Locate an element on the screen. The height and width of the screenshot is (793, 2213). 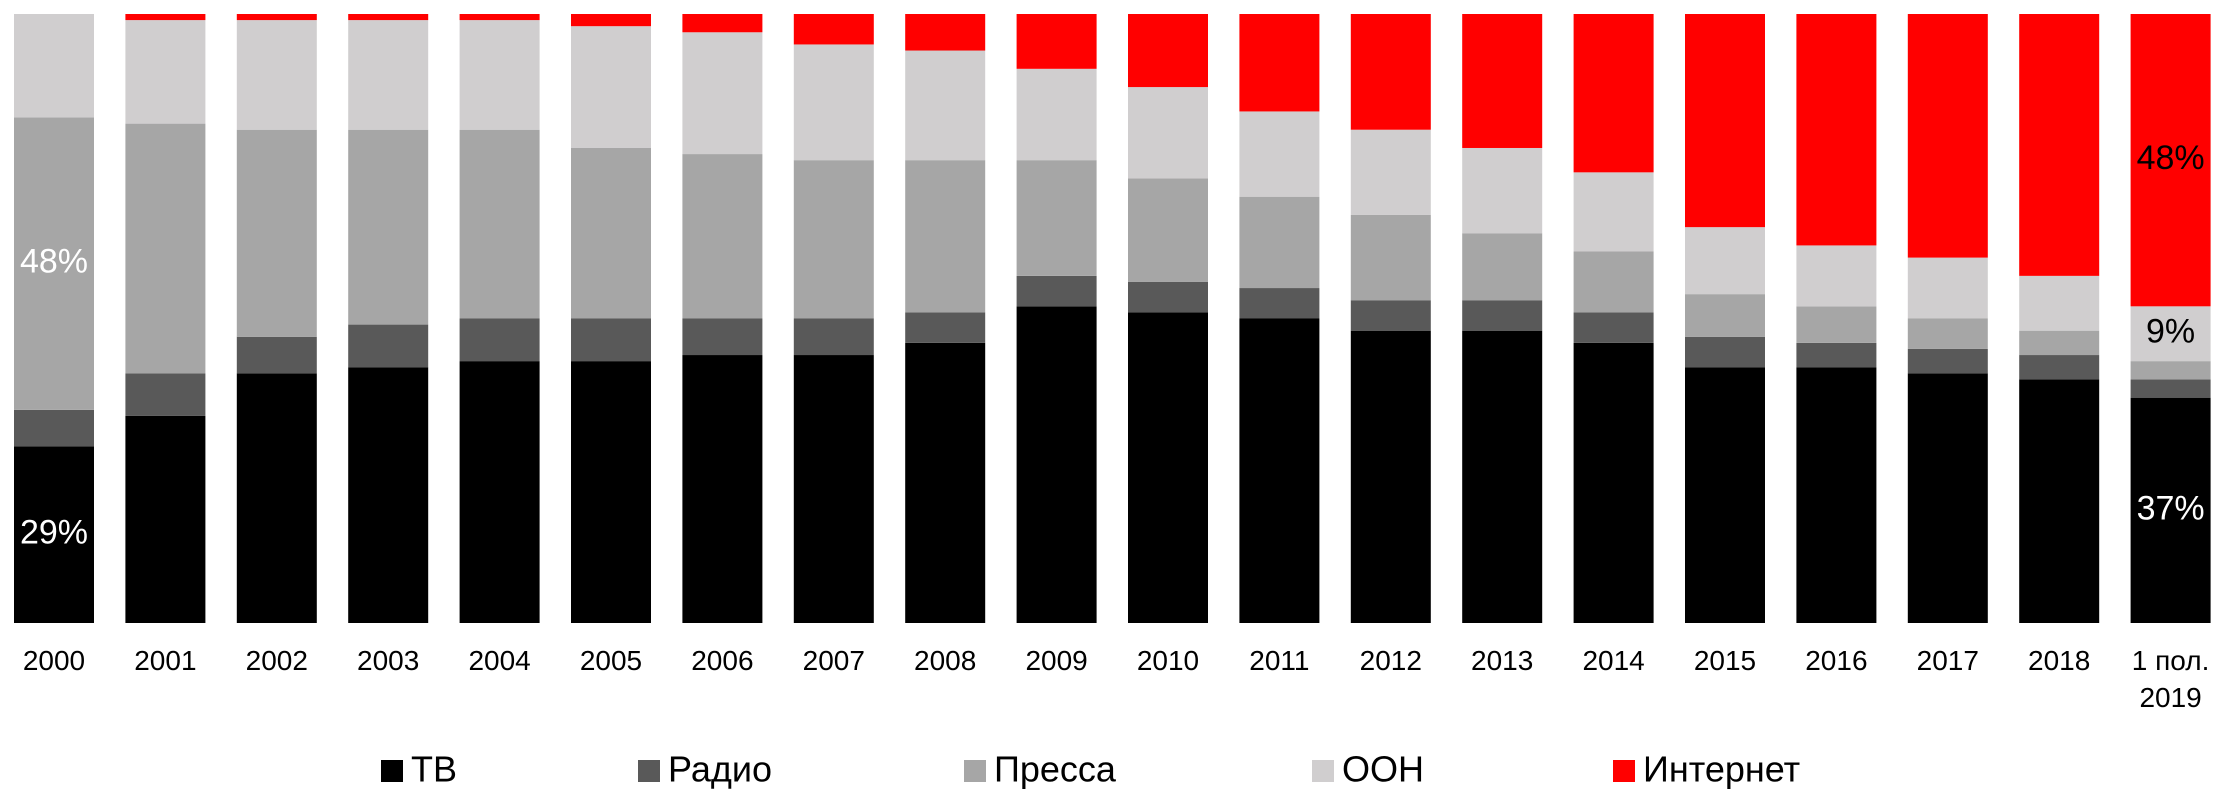
x-tick-label: 2000 is located at coordinates (54, 660).